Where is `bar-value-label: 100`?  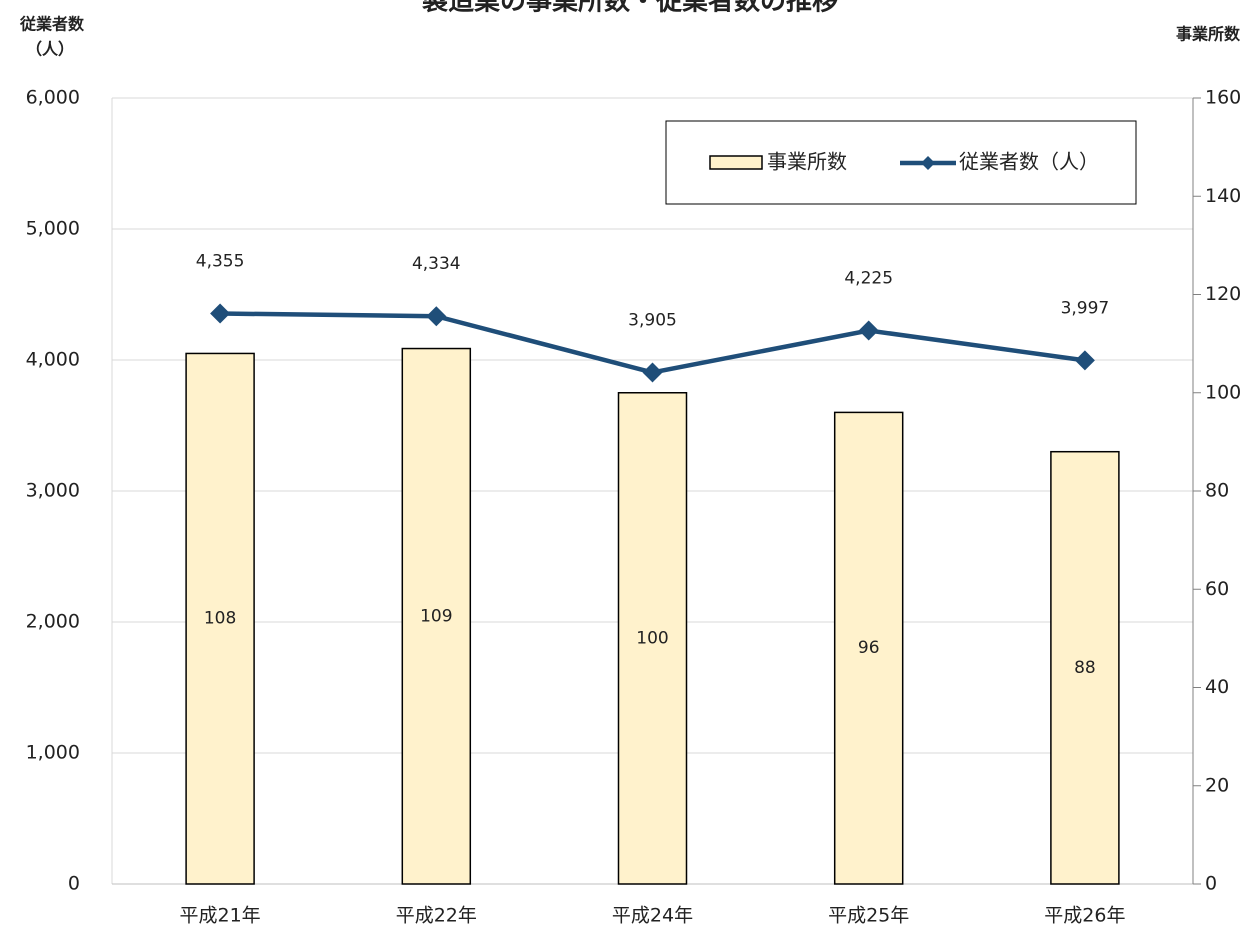 bar-value-label: 100 is located at coordinates (652, 638).